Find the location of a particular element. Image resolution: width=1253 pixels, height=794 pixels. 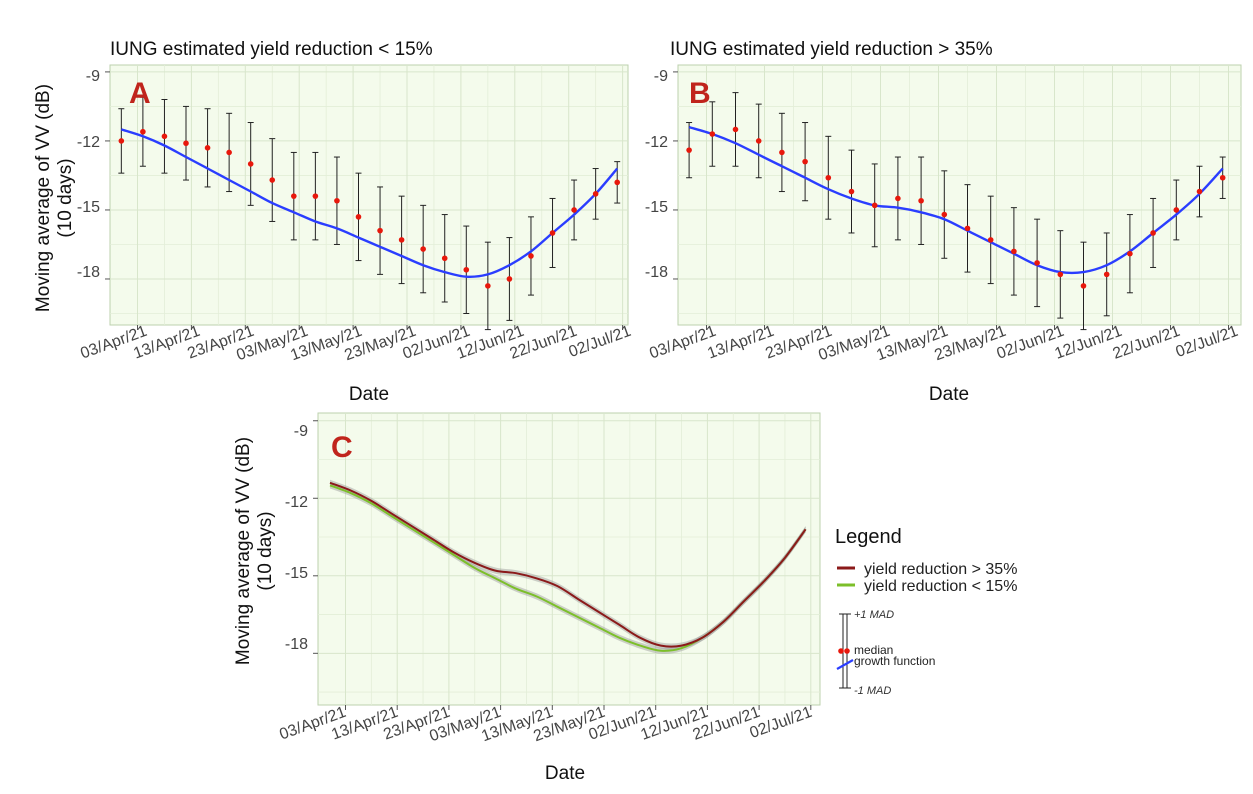

panel-a-y-axis-label: Moving average of VV (dB) (10 days) is located at coordinates (54, 198).